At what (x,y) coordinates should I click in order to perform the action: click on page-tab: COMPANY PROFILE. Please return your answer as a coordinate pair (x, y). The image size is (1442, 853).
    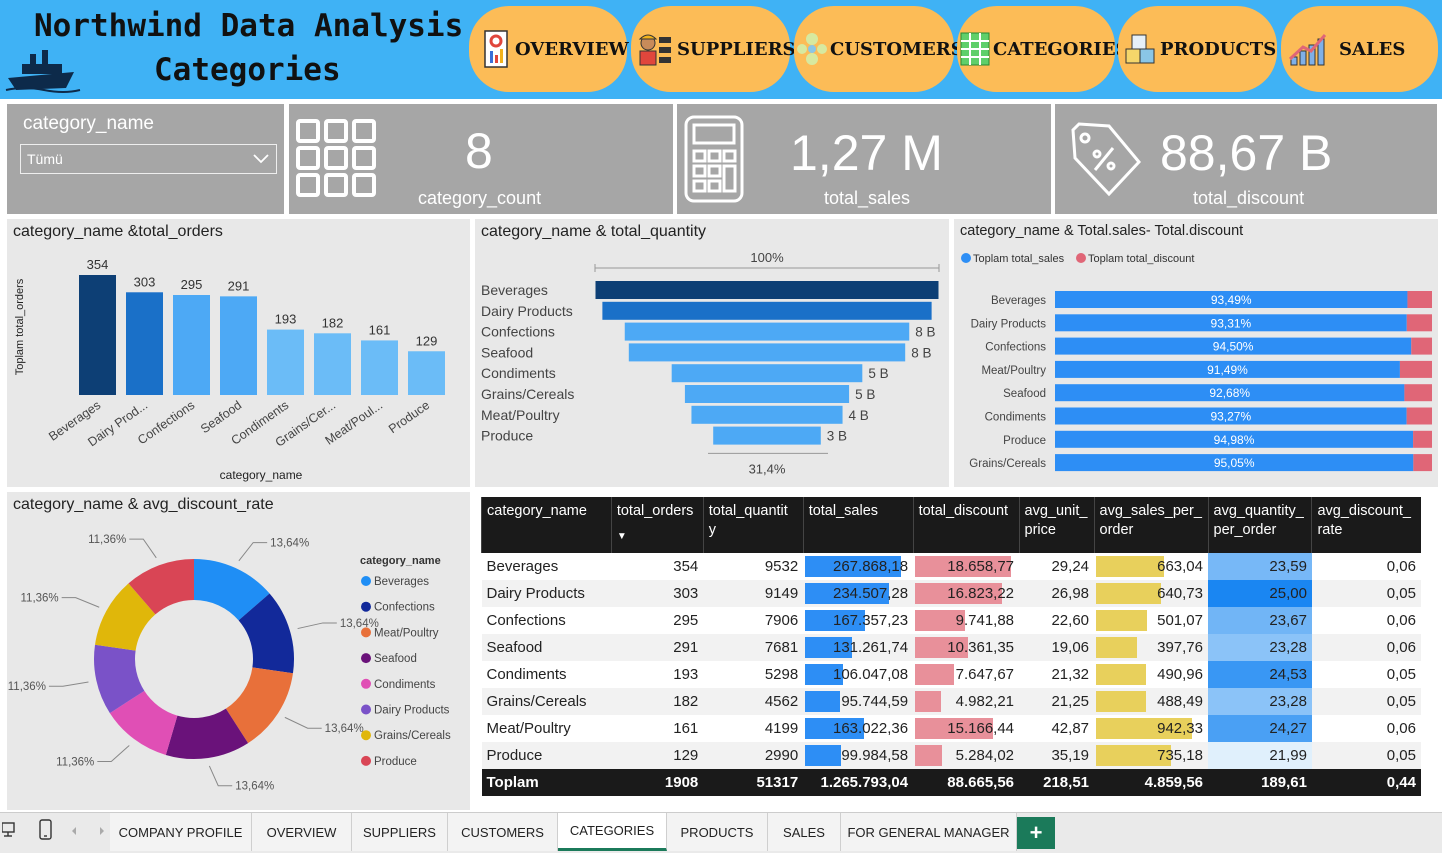
    Looking at the image, I should click on (181, 832).